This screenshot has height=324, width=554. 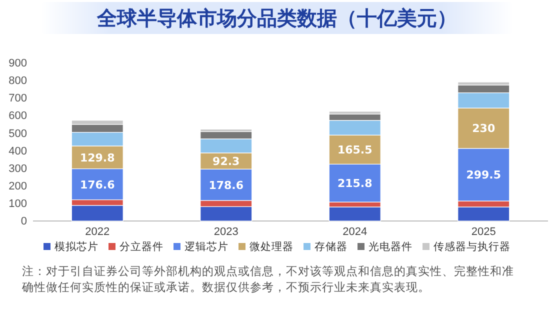 What do you see at coordinates (267, 279) in the screenshot?
I see `text: 注：对于引自证券公司等外部机构的观点或信息，不对该等观点和信息的真实性、完整性和准确性做任何实质性的保证或承诺。数据仅供参考，不预示行业未来真实表现。` at bounding box center [267, 279].